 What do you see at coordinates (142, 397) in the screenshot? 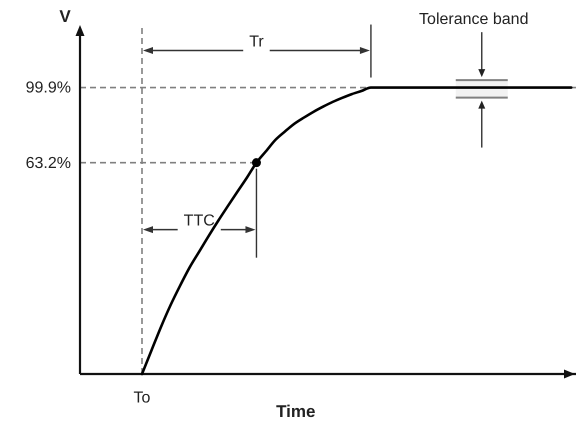
I see `x-tick-label: To` at bounding box center [142, 397].